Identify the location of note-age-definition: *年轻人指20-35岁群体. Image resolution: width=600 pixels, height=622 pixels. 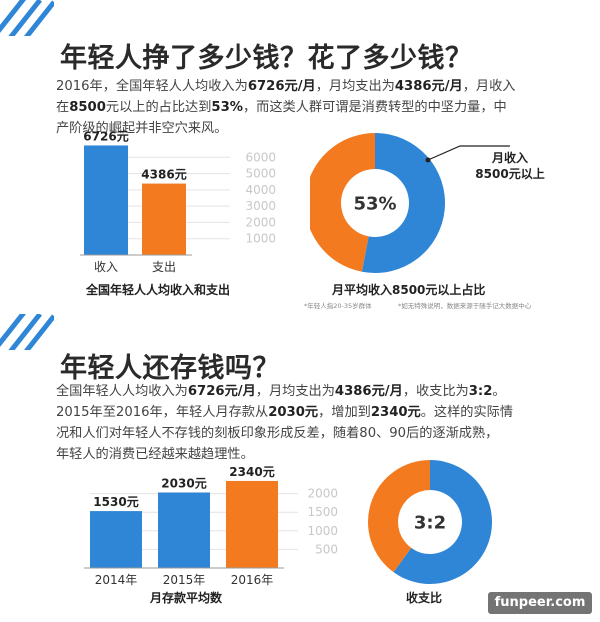
(338, 306).